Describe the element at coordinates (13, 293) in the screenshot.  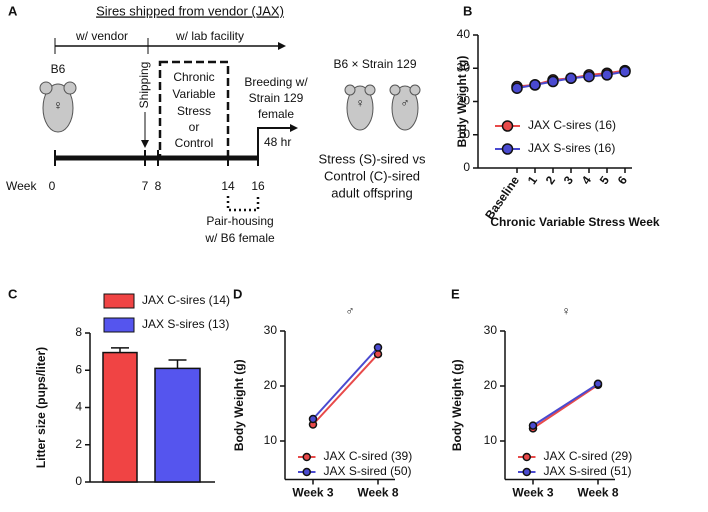
I see `panel-label: C` at that location.